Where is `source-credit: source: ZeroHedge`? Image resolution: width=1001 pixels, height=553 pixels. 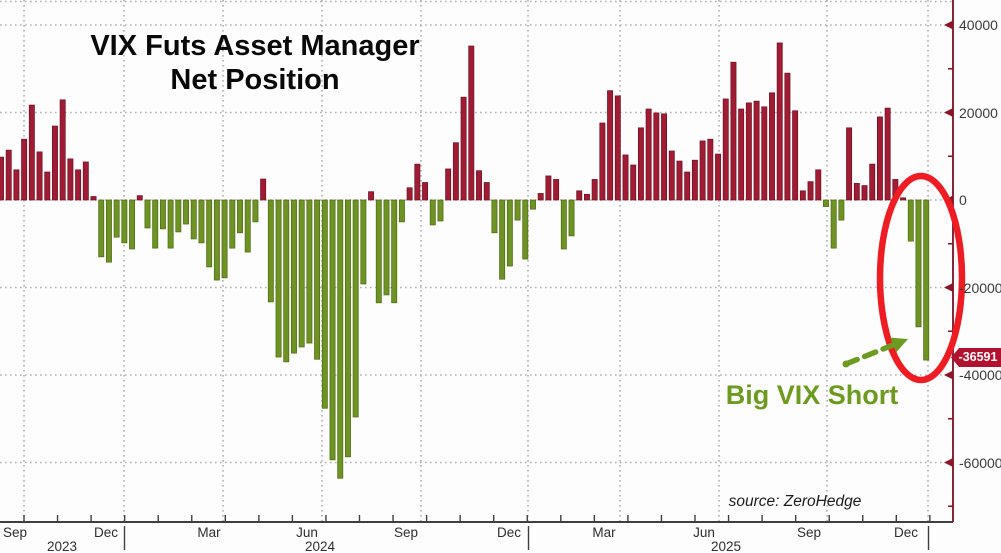 source-credit: source: ZeroHedge is located at coordinates (795, 501).